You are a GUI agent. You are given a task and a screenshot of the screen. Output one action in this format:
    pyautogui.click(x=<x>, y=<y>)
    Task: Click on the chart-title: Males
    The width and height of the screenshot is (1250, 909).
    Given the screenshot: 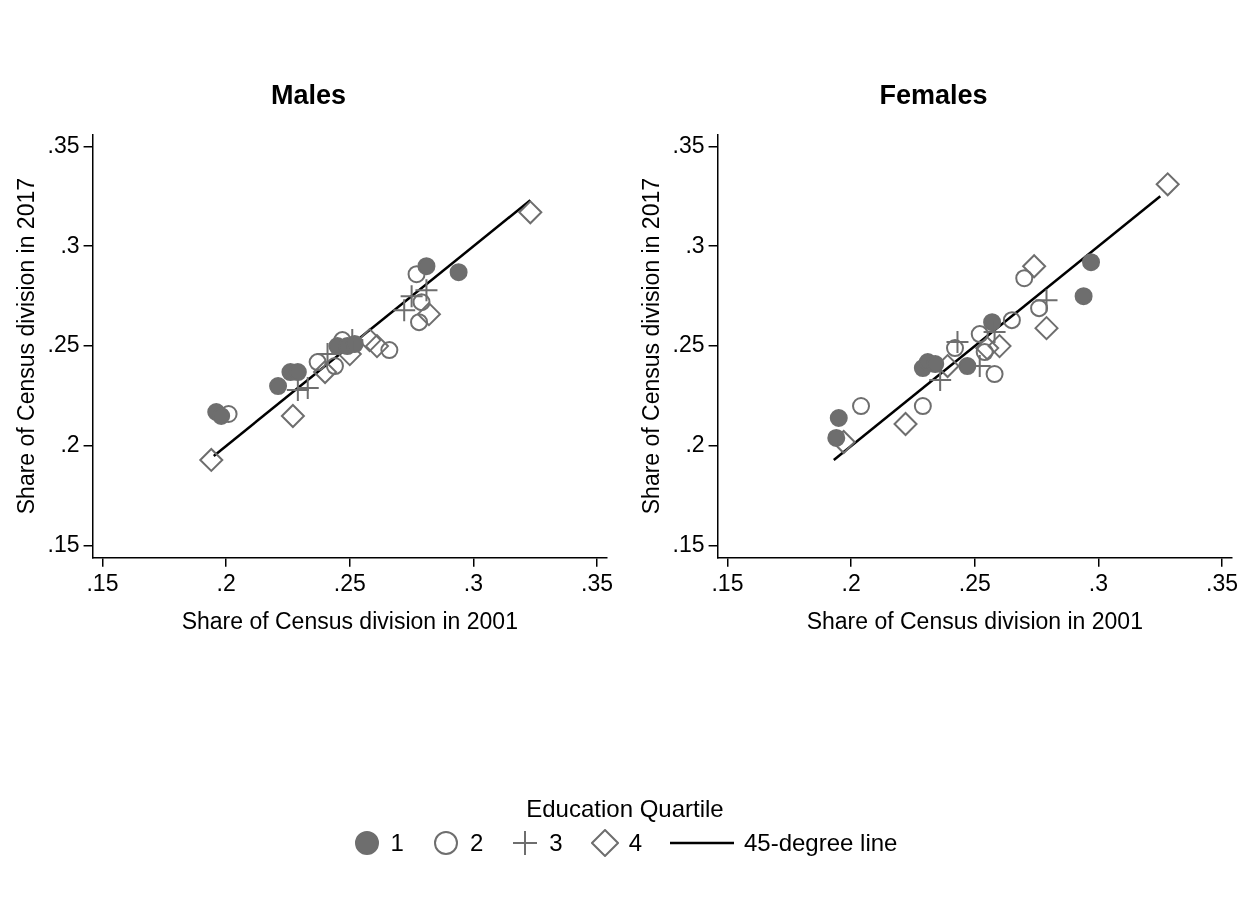 What is the action you would take?
    pyautogui.click(x=308, y=94)
    